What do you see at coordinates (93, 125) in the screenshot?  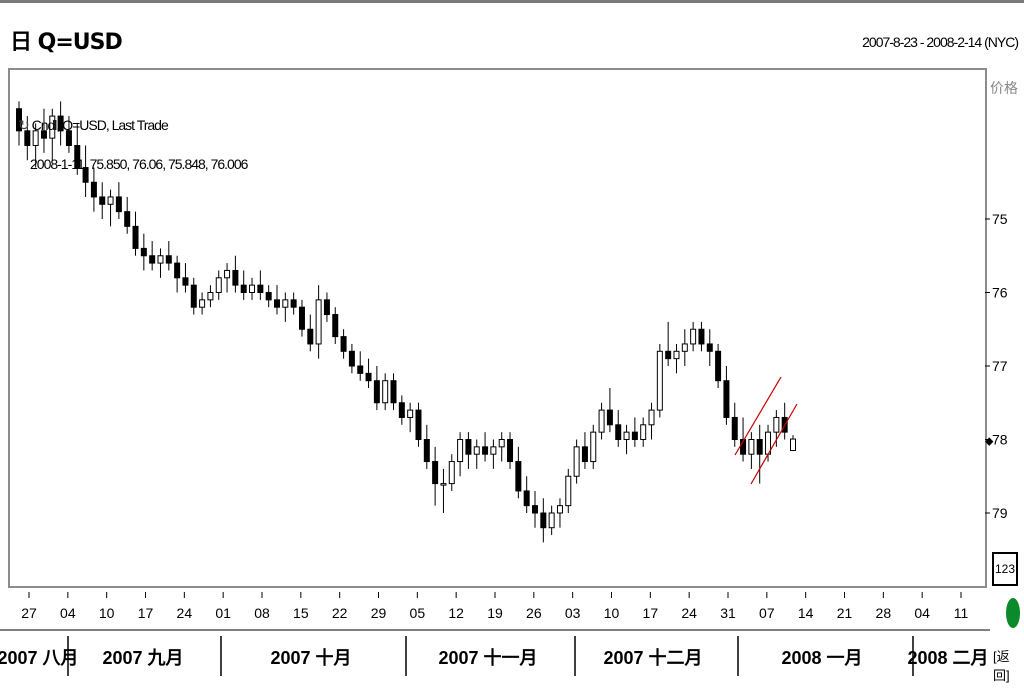 I see `legend-series: ↻ Cndl, Q=USD, Last Trade` at bounding box center [93, 125].